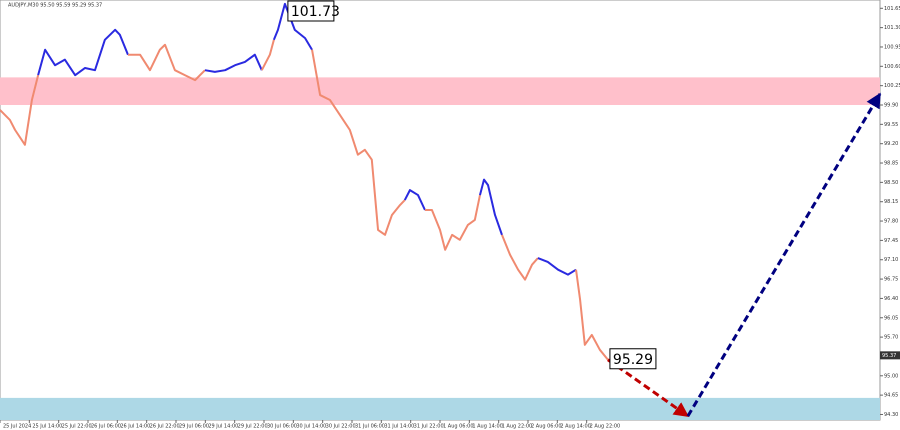 The width and height of the screenshot is (900, 430). I want to click on y-tick-label: 95.00, so click(891, 376).